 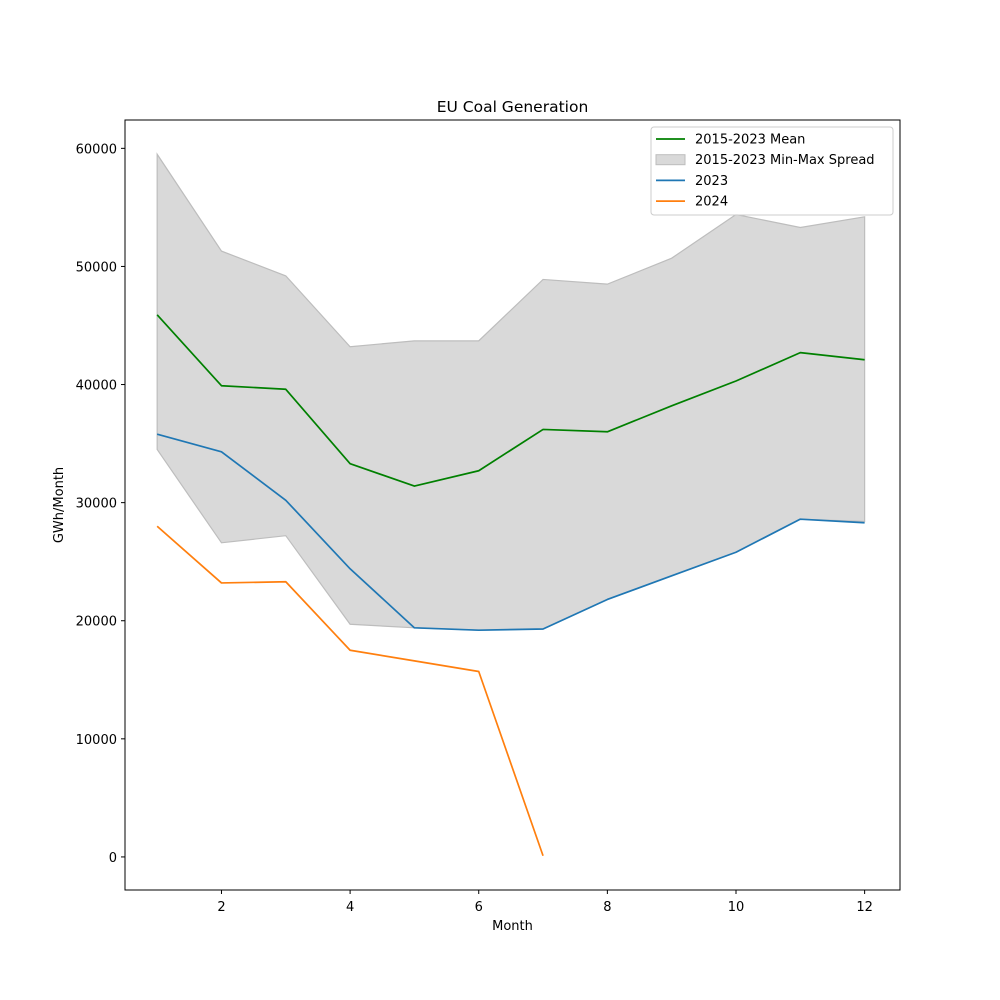 What do you see at coordinates (221, 907) in the screenshot?
I see `x-tick-label: 2` at bounding box center [221, 907].